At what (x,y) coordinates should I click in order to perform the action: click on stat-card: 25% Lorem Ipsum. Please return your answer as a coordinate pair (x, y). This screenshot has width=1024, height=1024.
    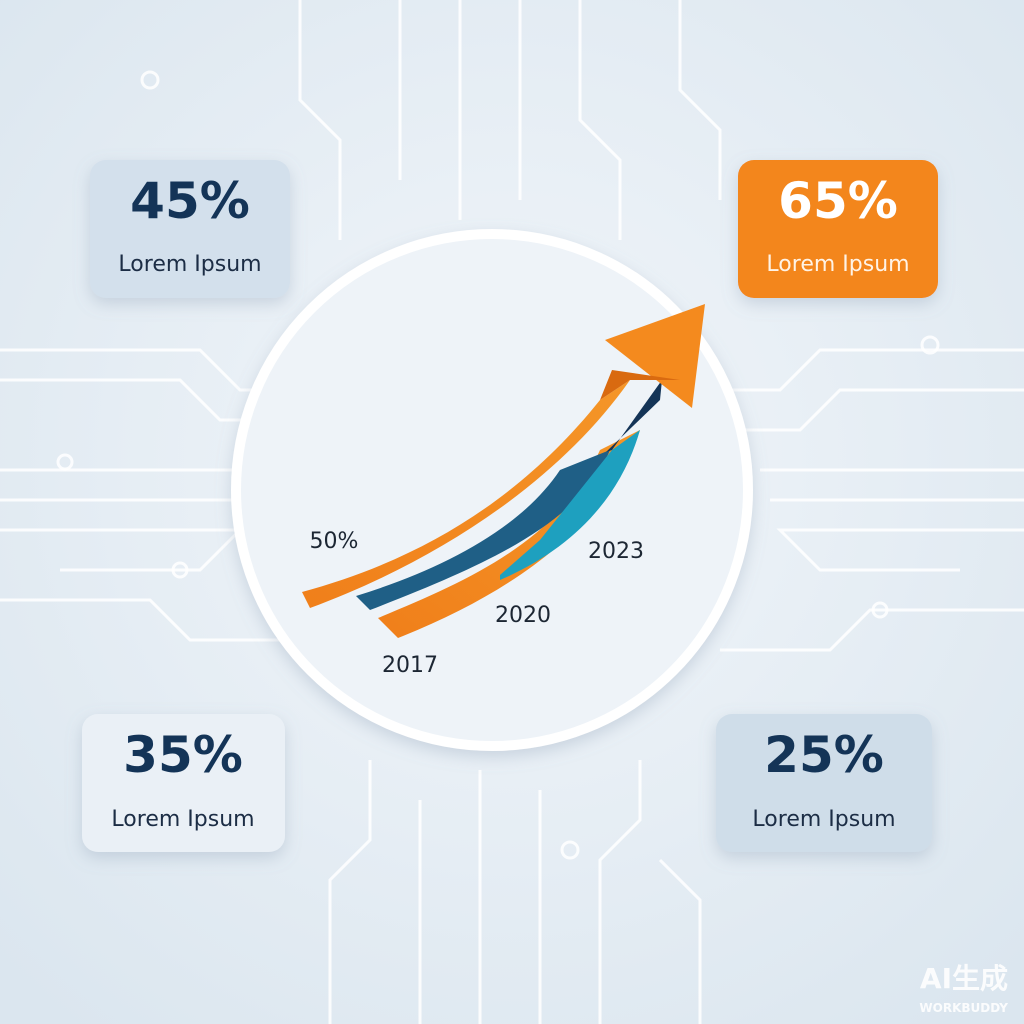
    Looking at the image, I should click on (824, 783).